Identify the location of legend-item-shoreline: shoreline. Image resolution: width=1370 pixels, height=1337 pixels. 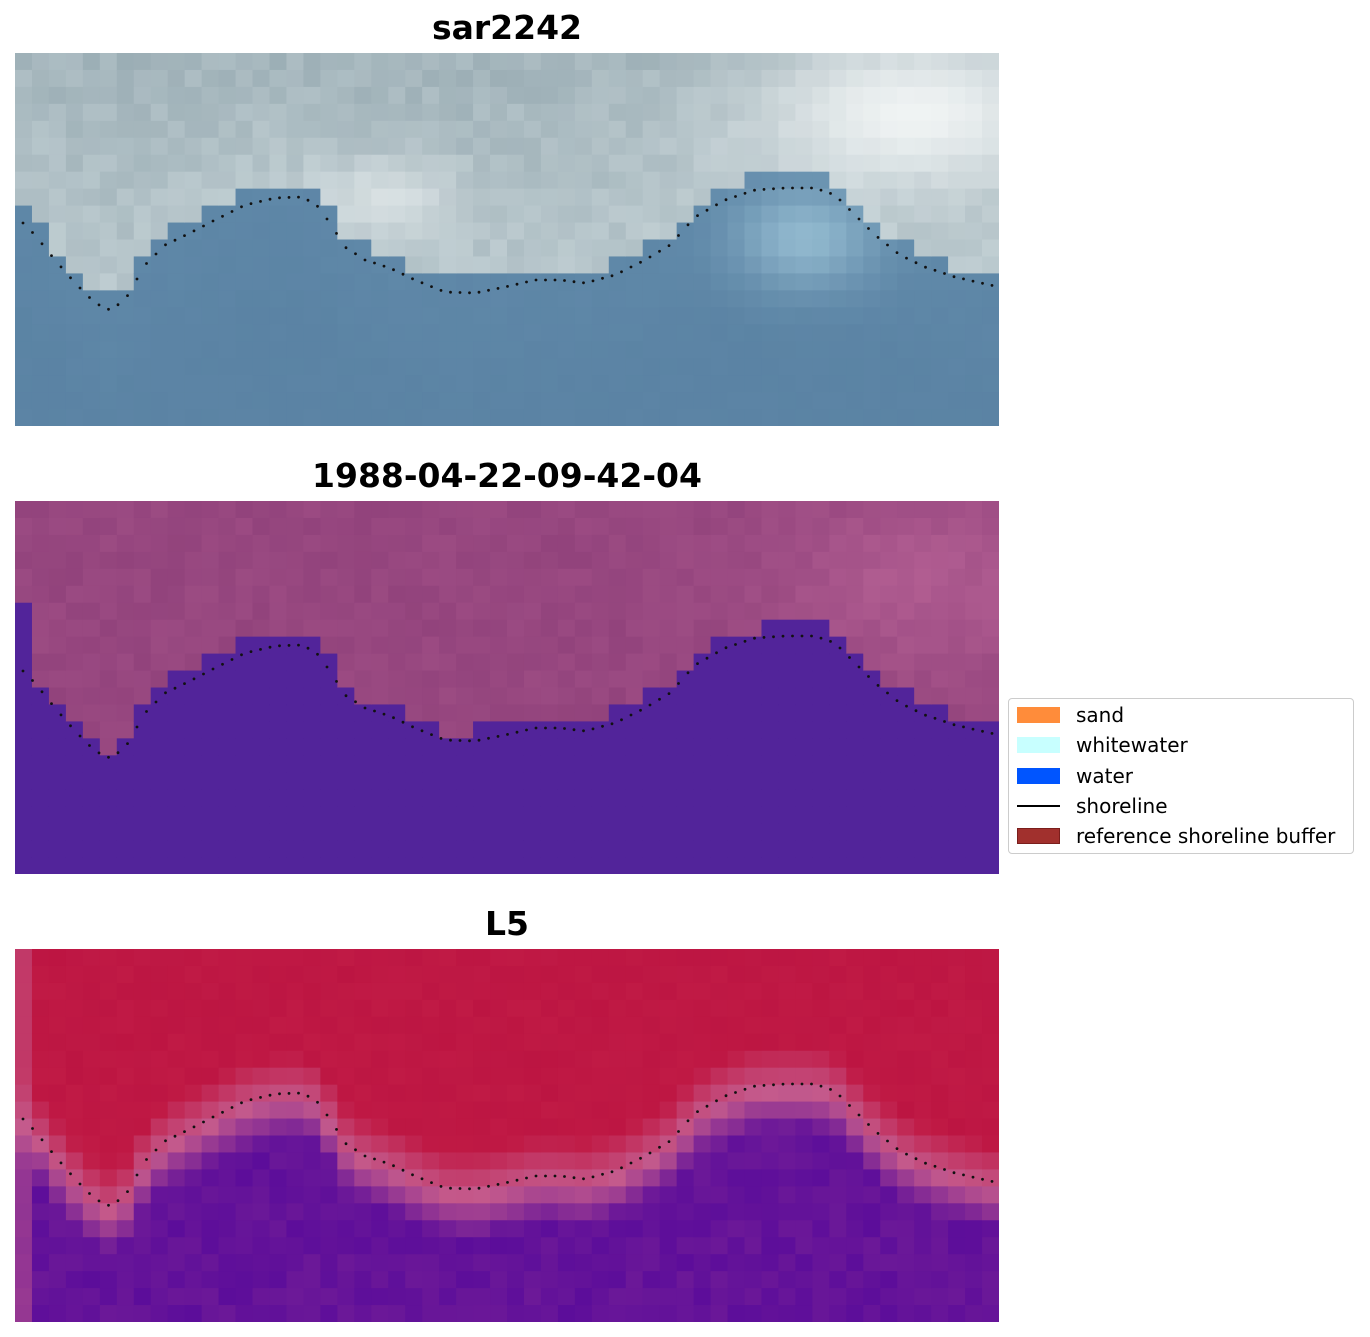
(1092, 806).